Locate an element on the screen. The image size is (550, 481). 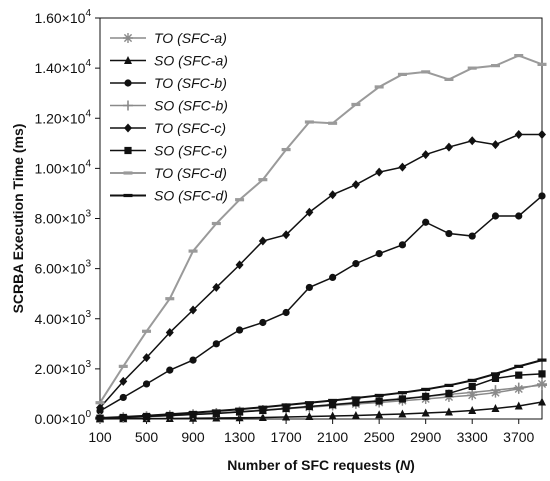
legend-item: TO (SFC-a) is located at coordinates (168, 38).